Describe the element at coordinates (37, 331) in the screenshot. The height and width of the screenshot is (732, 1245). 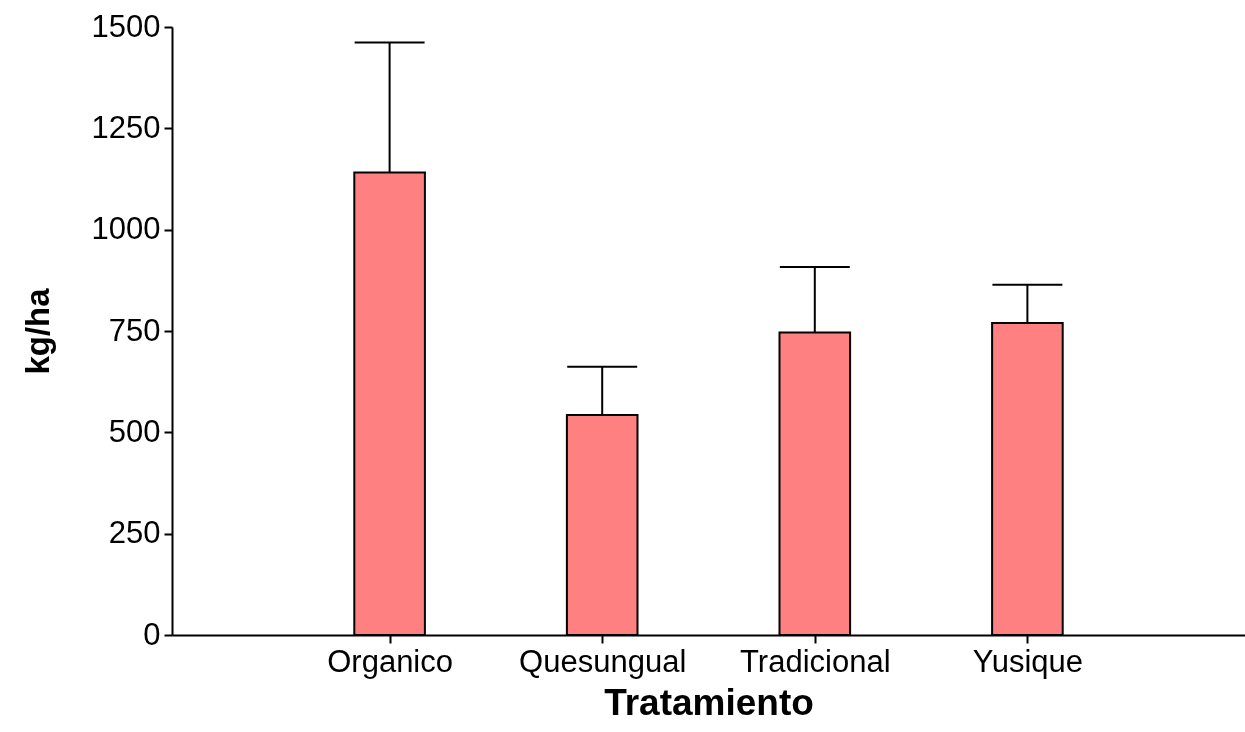
I see `y-axis-title: kg/ha` at that location.